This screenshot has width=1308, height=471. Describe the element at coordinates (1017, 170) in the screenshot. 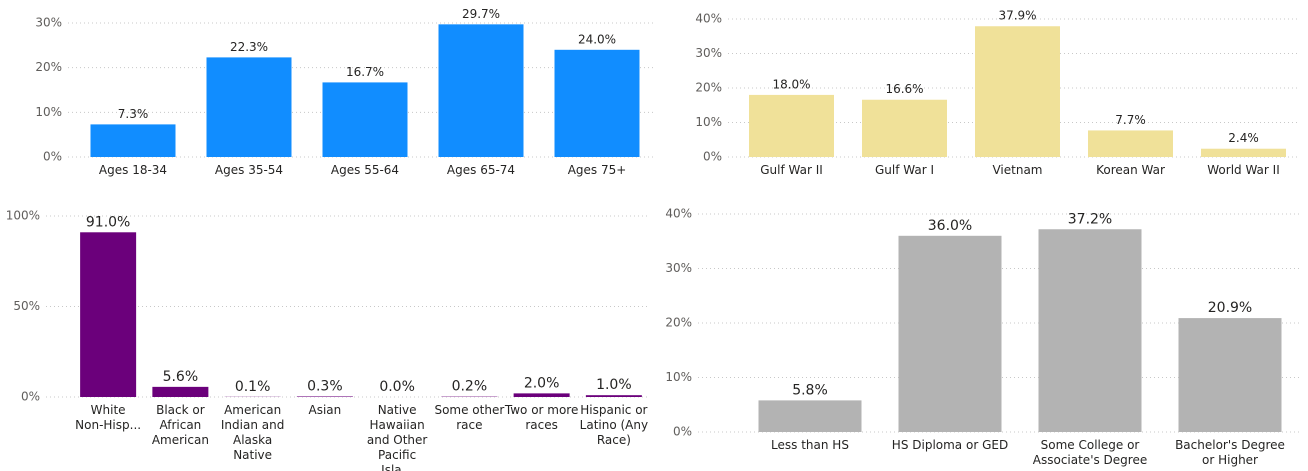

I see `x-tick-label: Vietnam` at that location.